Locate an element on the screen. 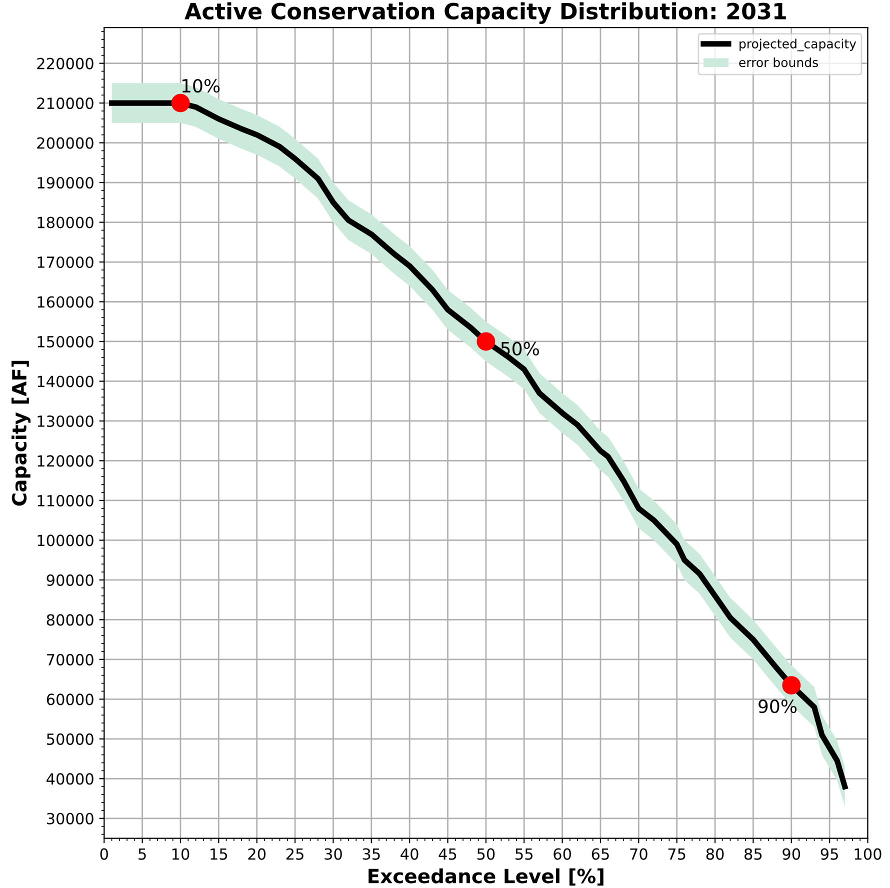 Image resolution: width=890 pixels, height=888 pixels. y-tick-label: 30000 is located at coordinates (70, 818).